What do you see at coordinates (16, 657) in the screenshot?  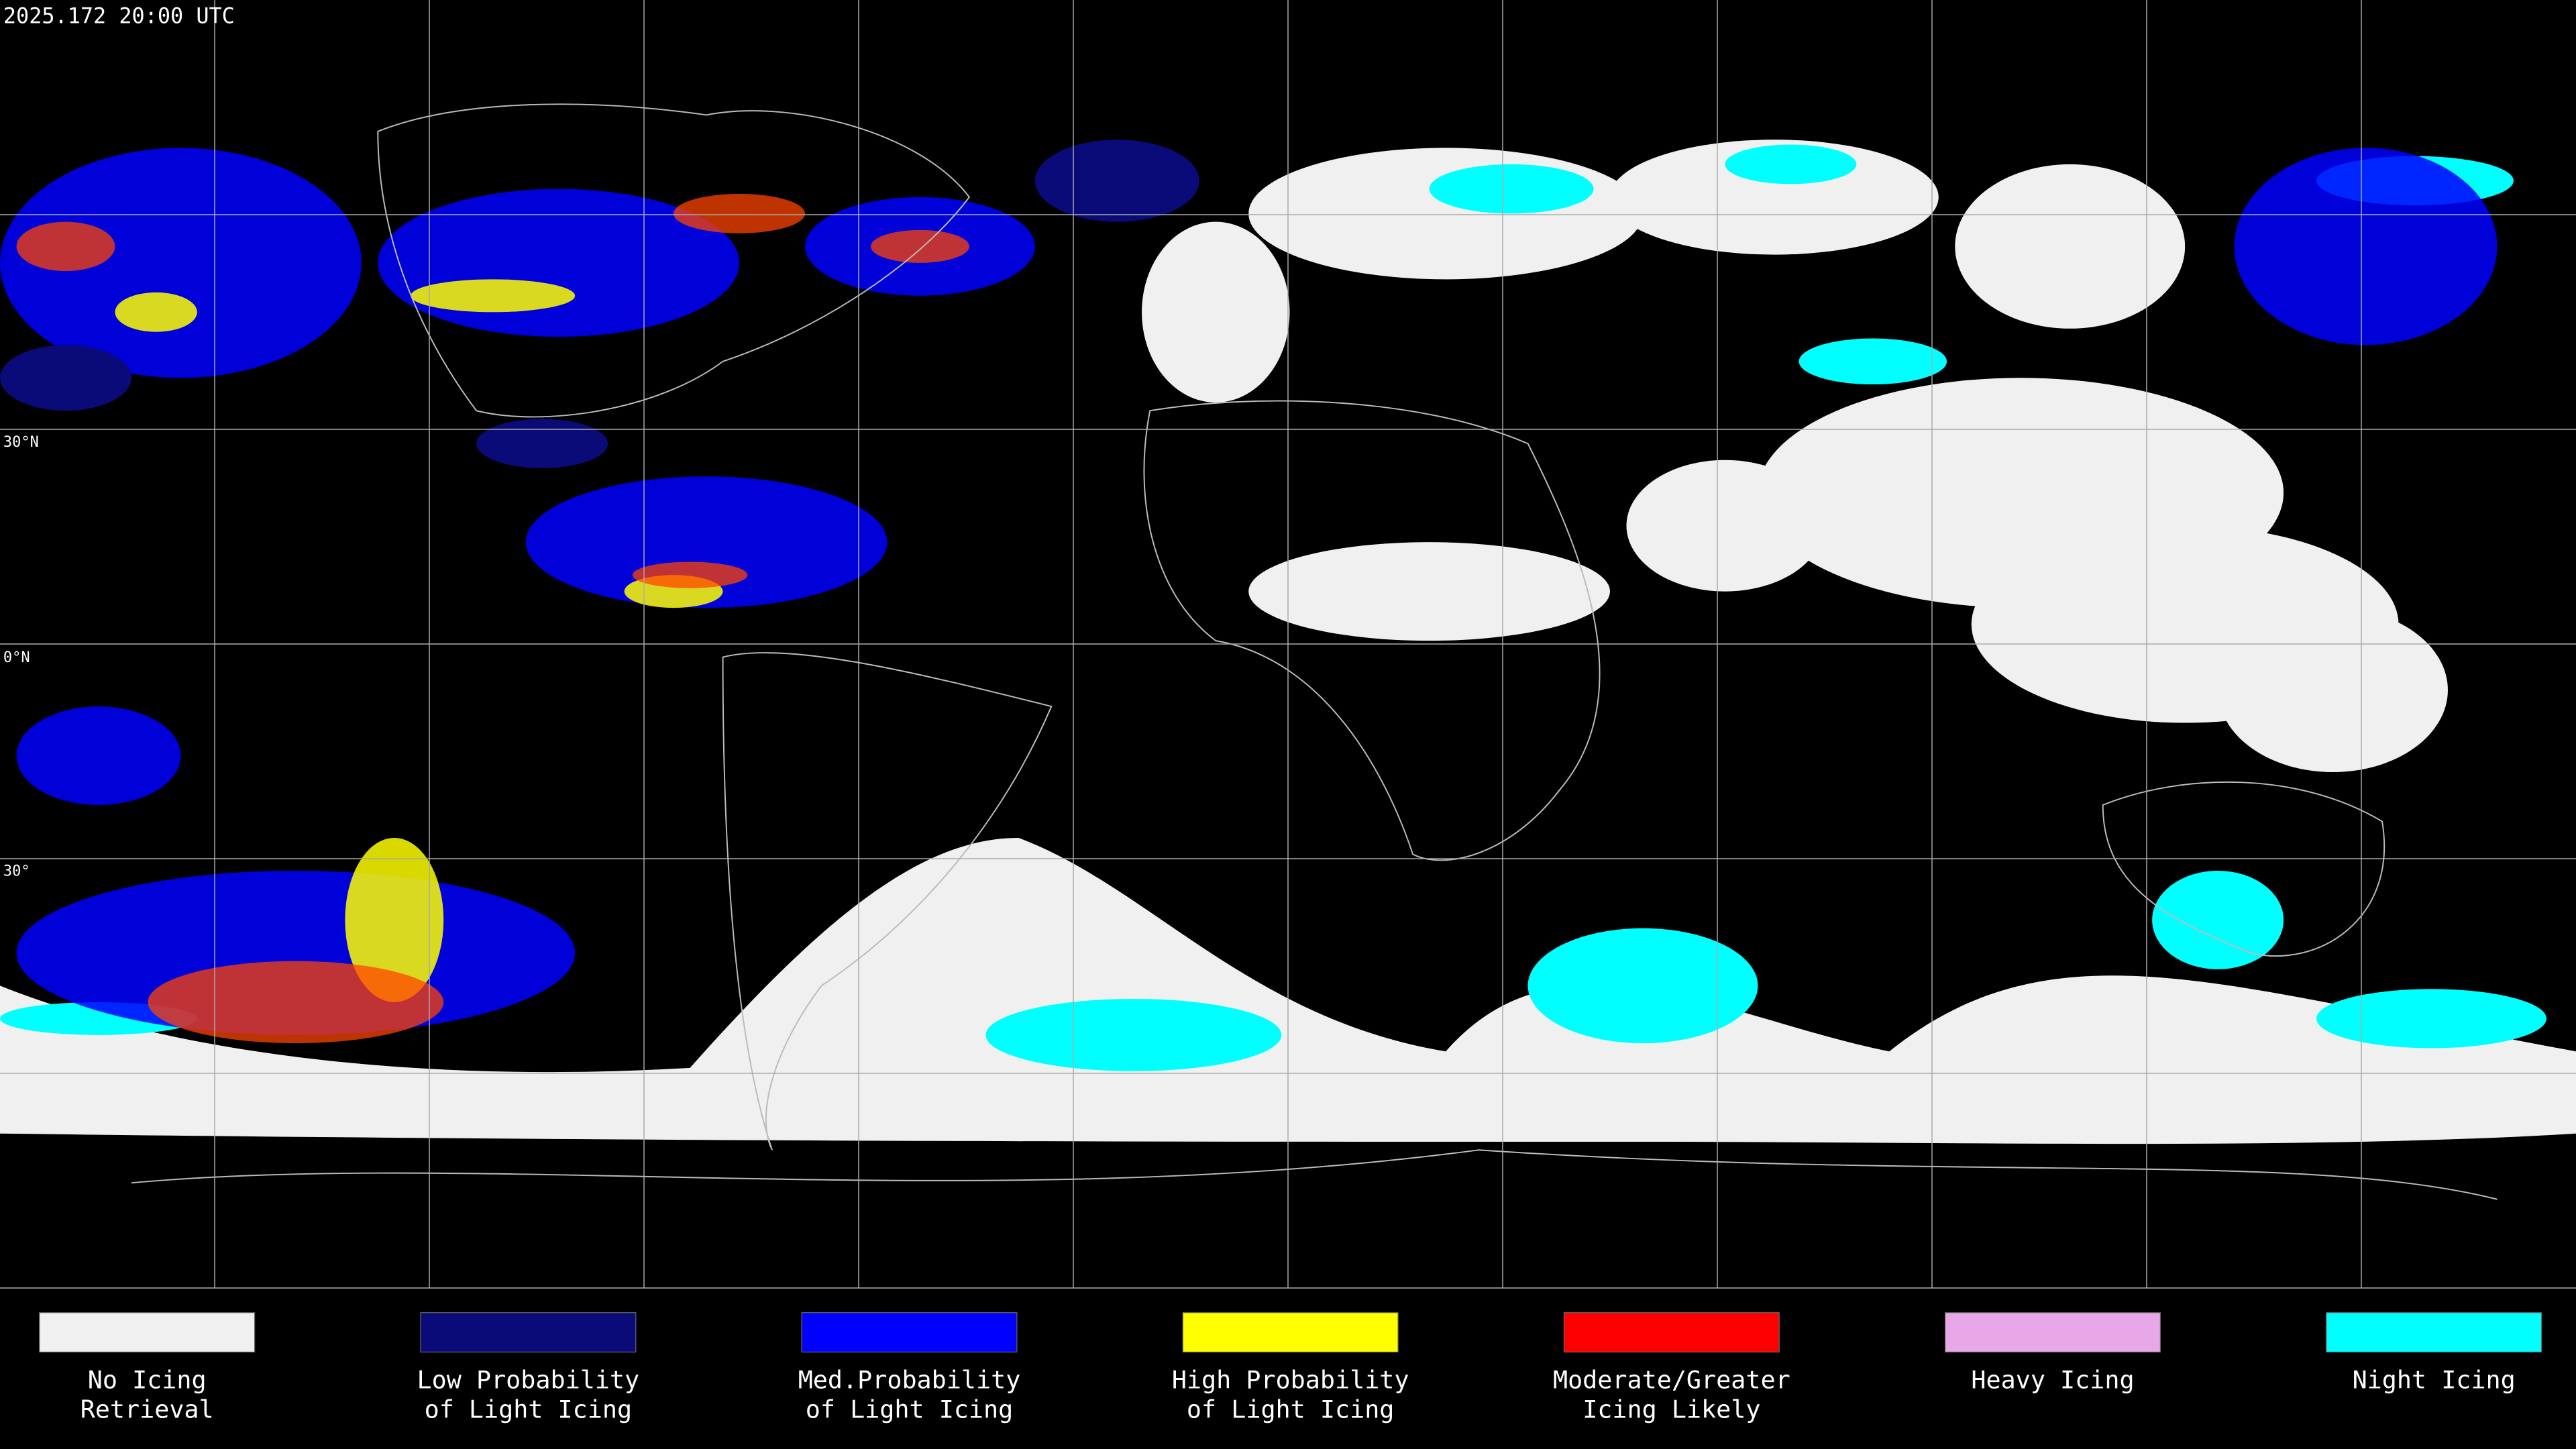 I see `lat-label: 0°N` at bounding box center [16, 657].